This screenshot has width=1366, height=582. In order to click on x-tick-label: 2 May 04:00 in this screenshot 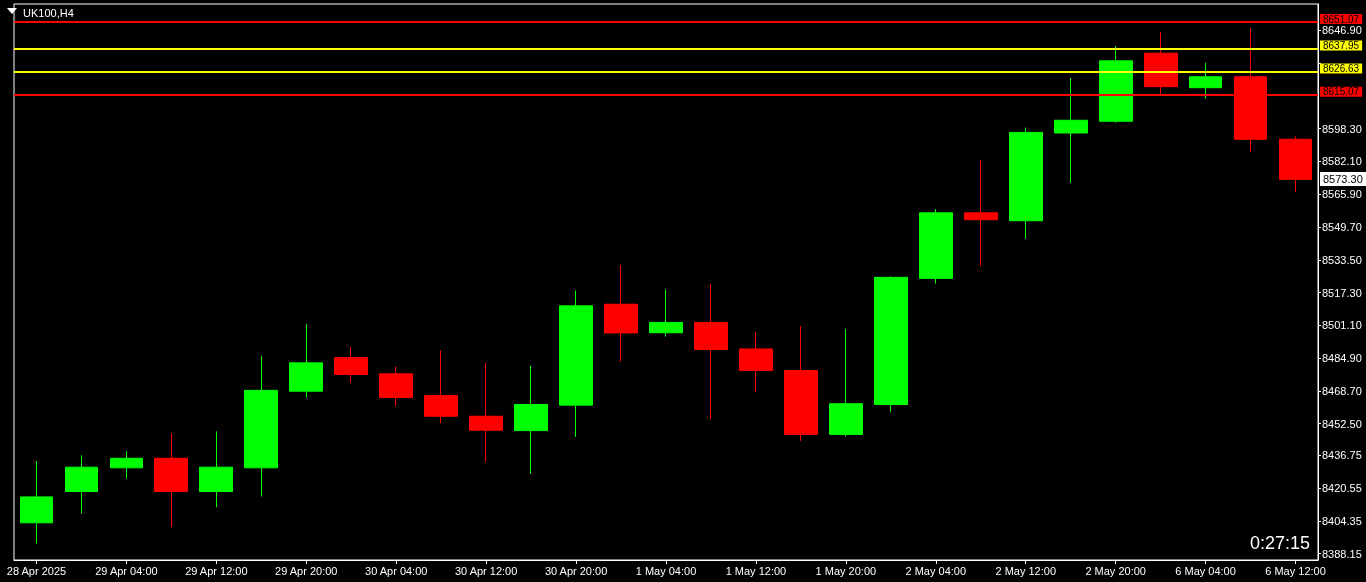, I will do `click(936, 570)`.